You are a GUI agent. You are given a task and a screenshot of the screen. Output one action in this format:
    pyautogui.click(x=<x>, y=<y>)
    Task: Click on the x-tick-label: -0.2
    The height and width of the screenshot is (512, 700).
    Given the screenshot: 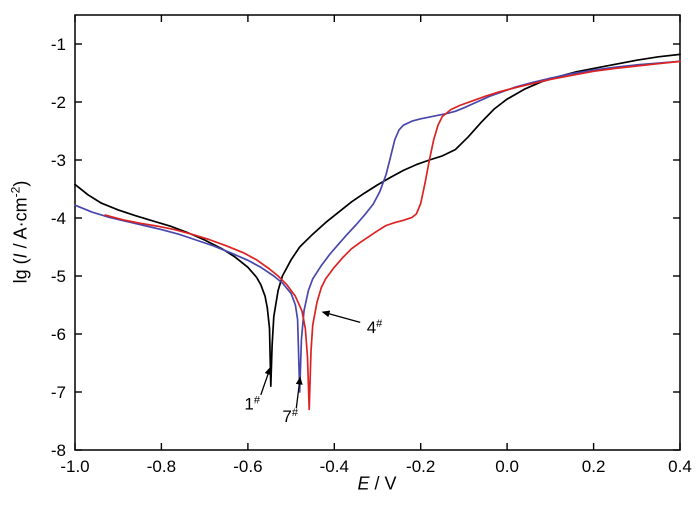 What is the action you would take?
    pyautogui.click(x=420, y=466)
    